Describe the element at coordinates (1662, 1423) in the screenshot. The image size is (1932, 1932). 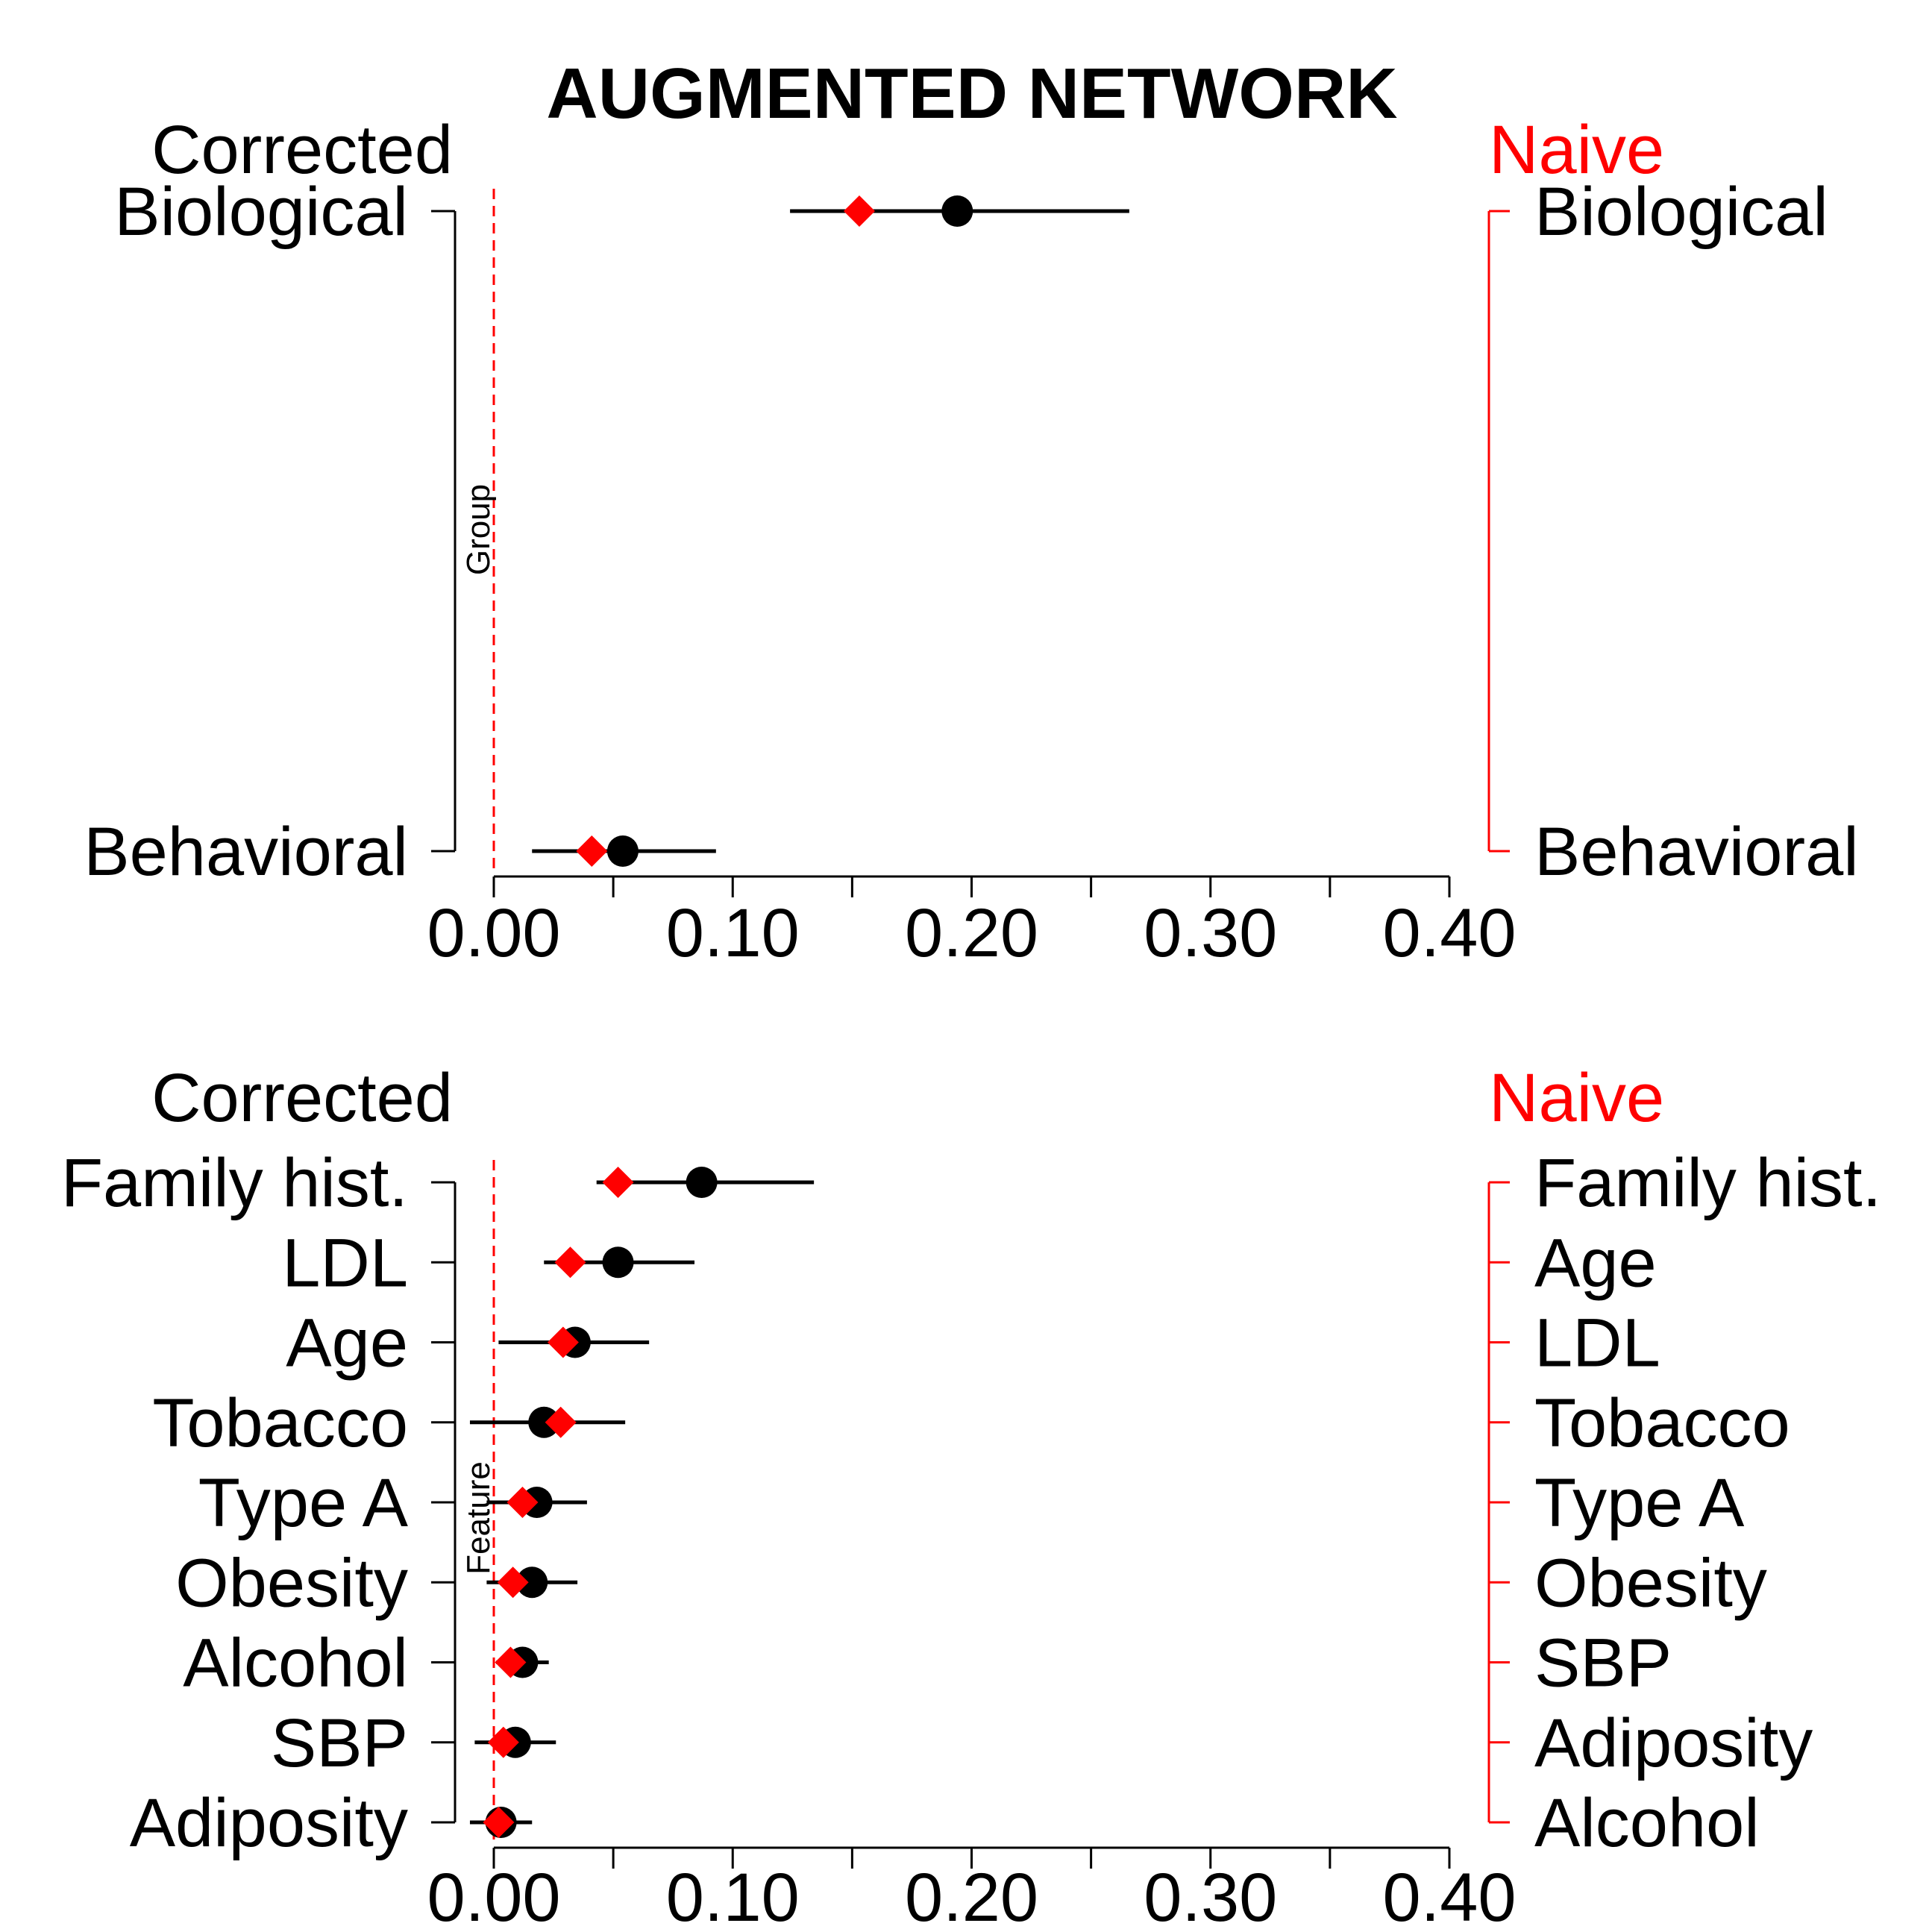
I see `right-category-label: Tobacco` at that location.